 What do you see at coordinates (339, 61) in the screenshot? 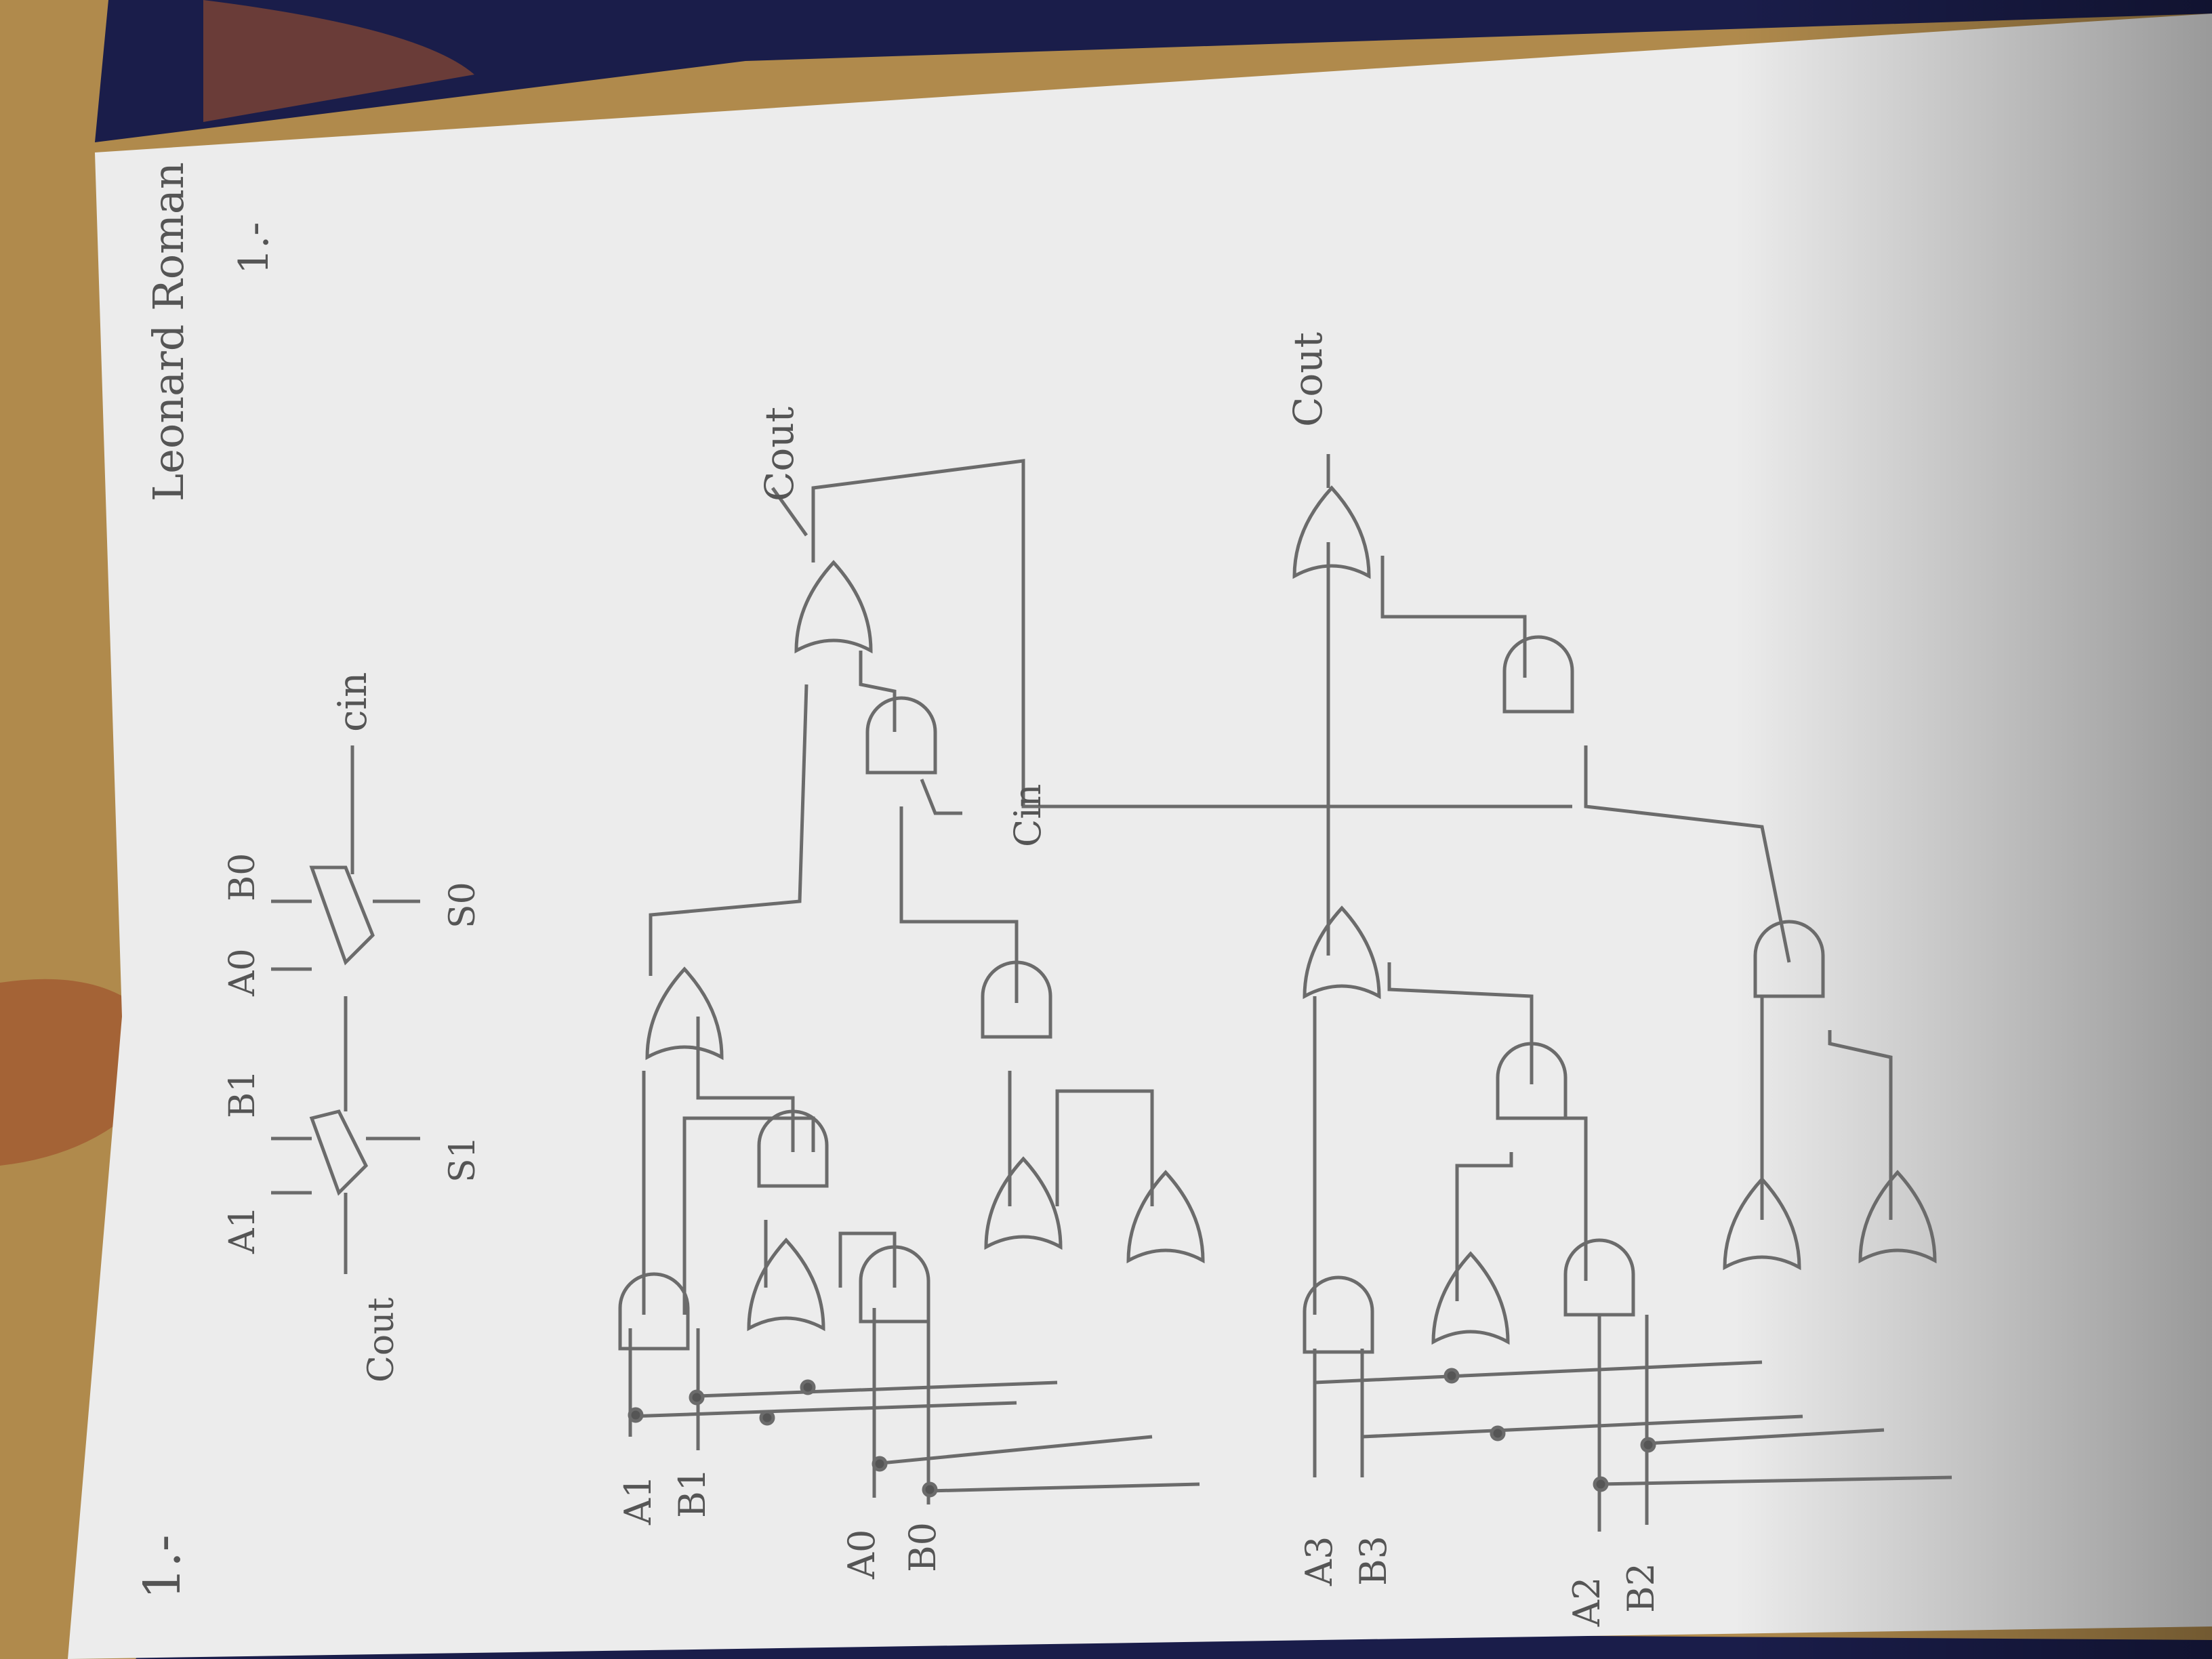
I see `flower-decoration-top` at bounding box center [339, 61].